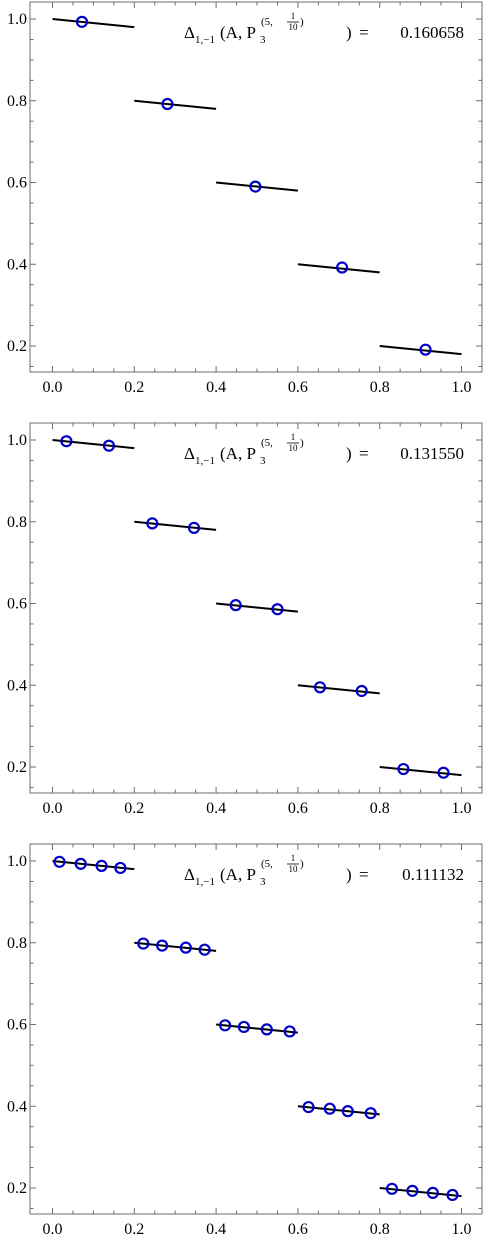  Describe the element at coordinates (433, 874) in the screenshot. I see `annotation-value: 0.111132` at that location.